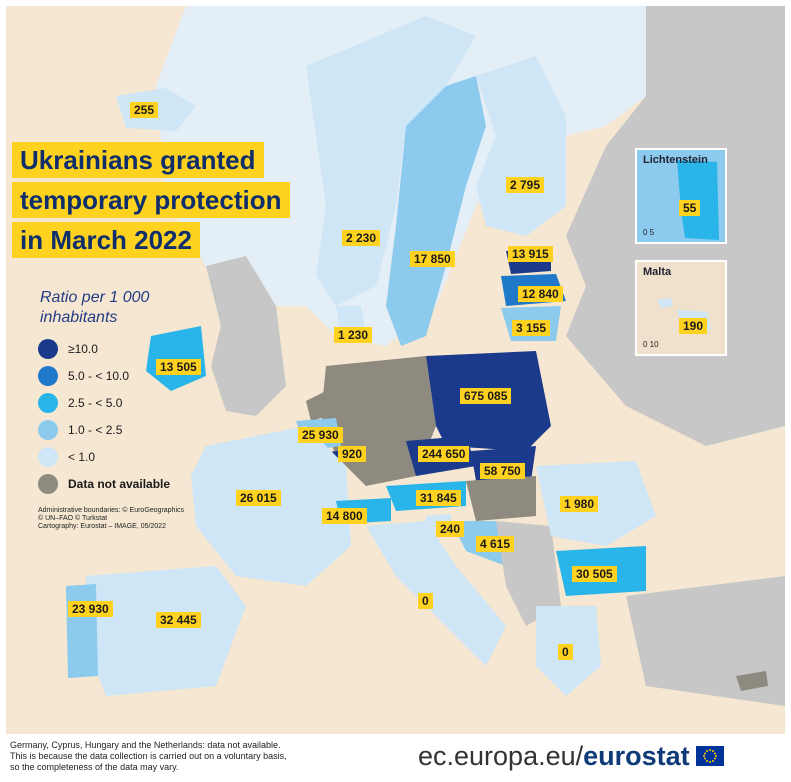 The height and width of the screenshot is (782, 791). What do you see at coordinates (486, 396) in the screenshot?
I see `value-poland: 675 085` at bounding box center [486, 396].